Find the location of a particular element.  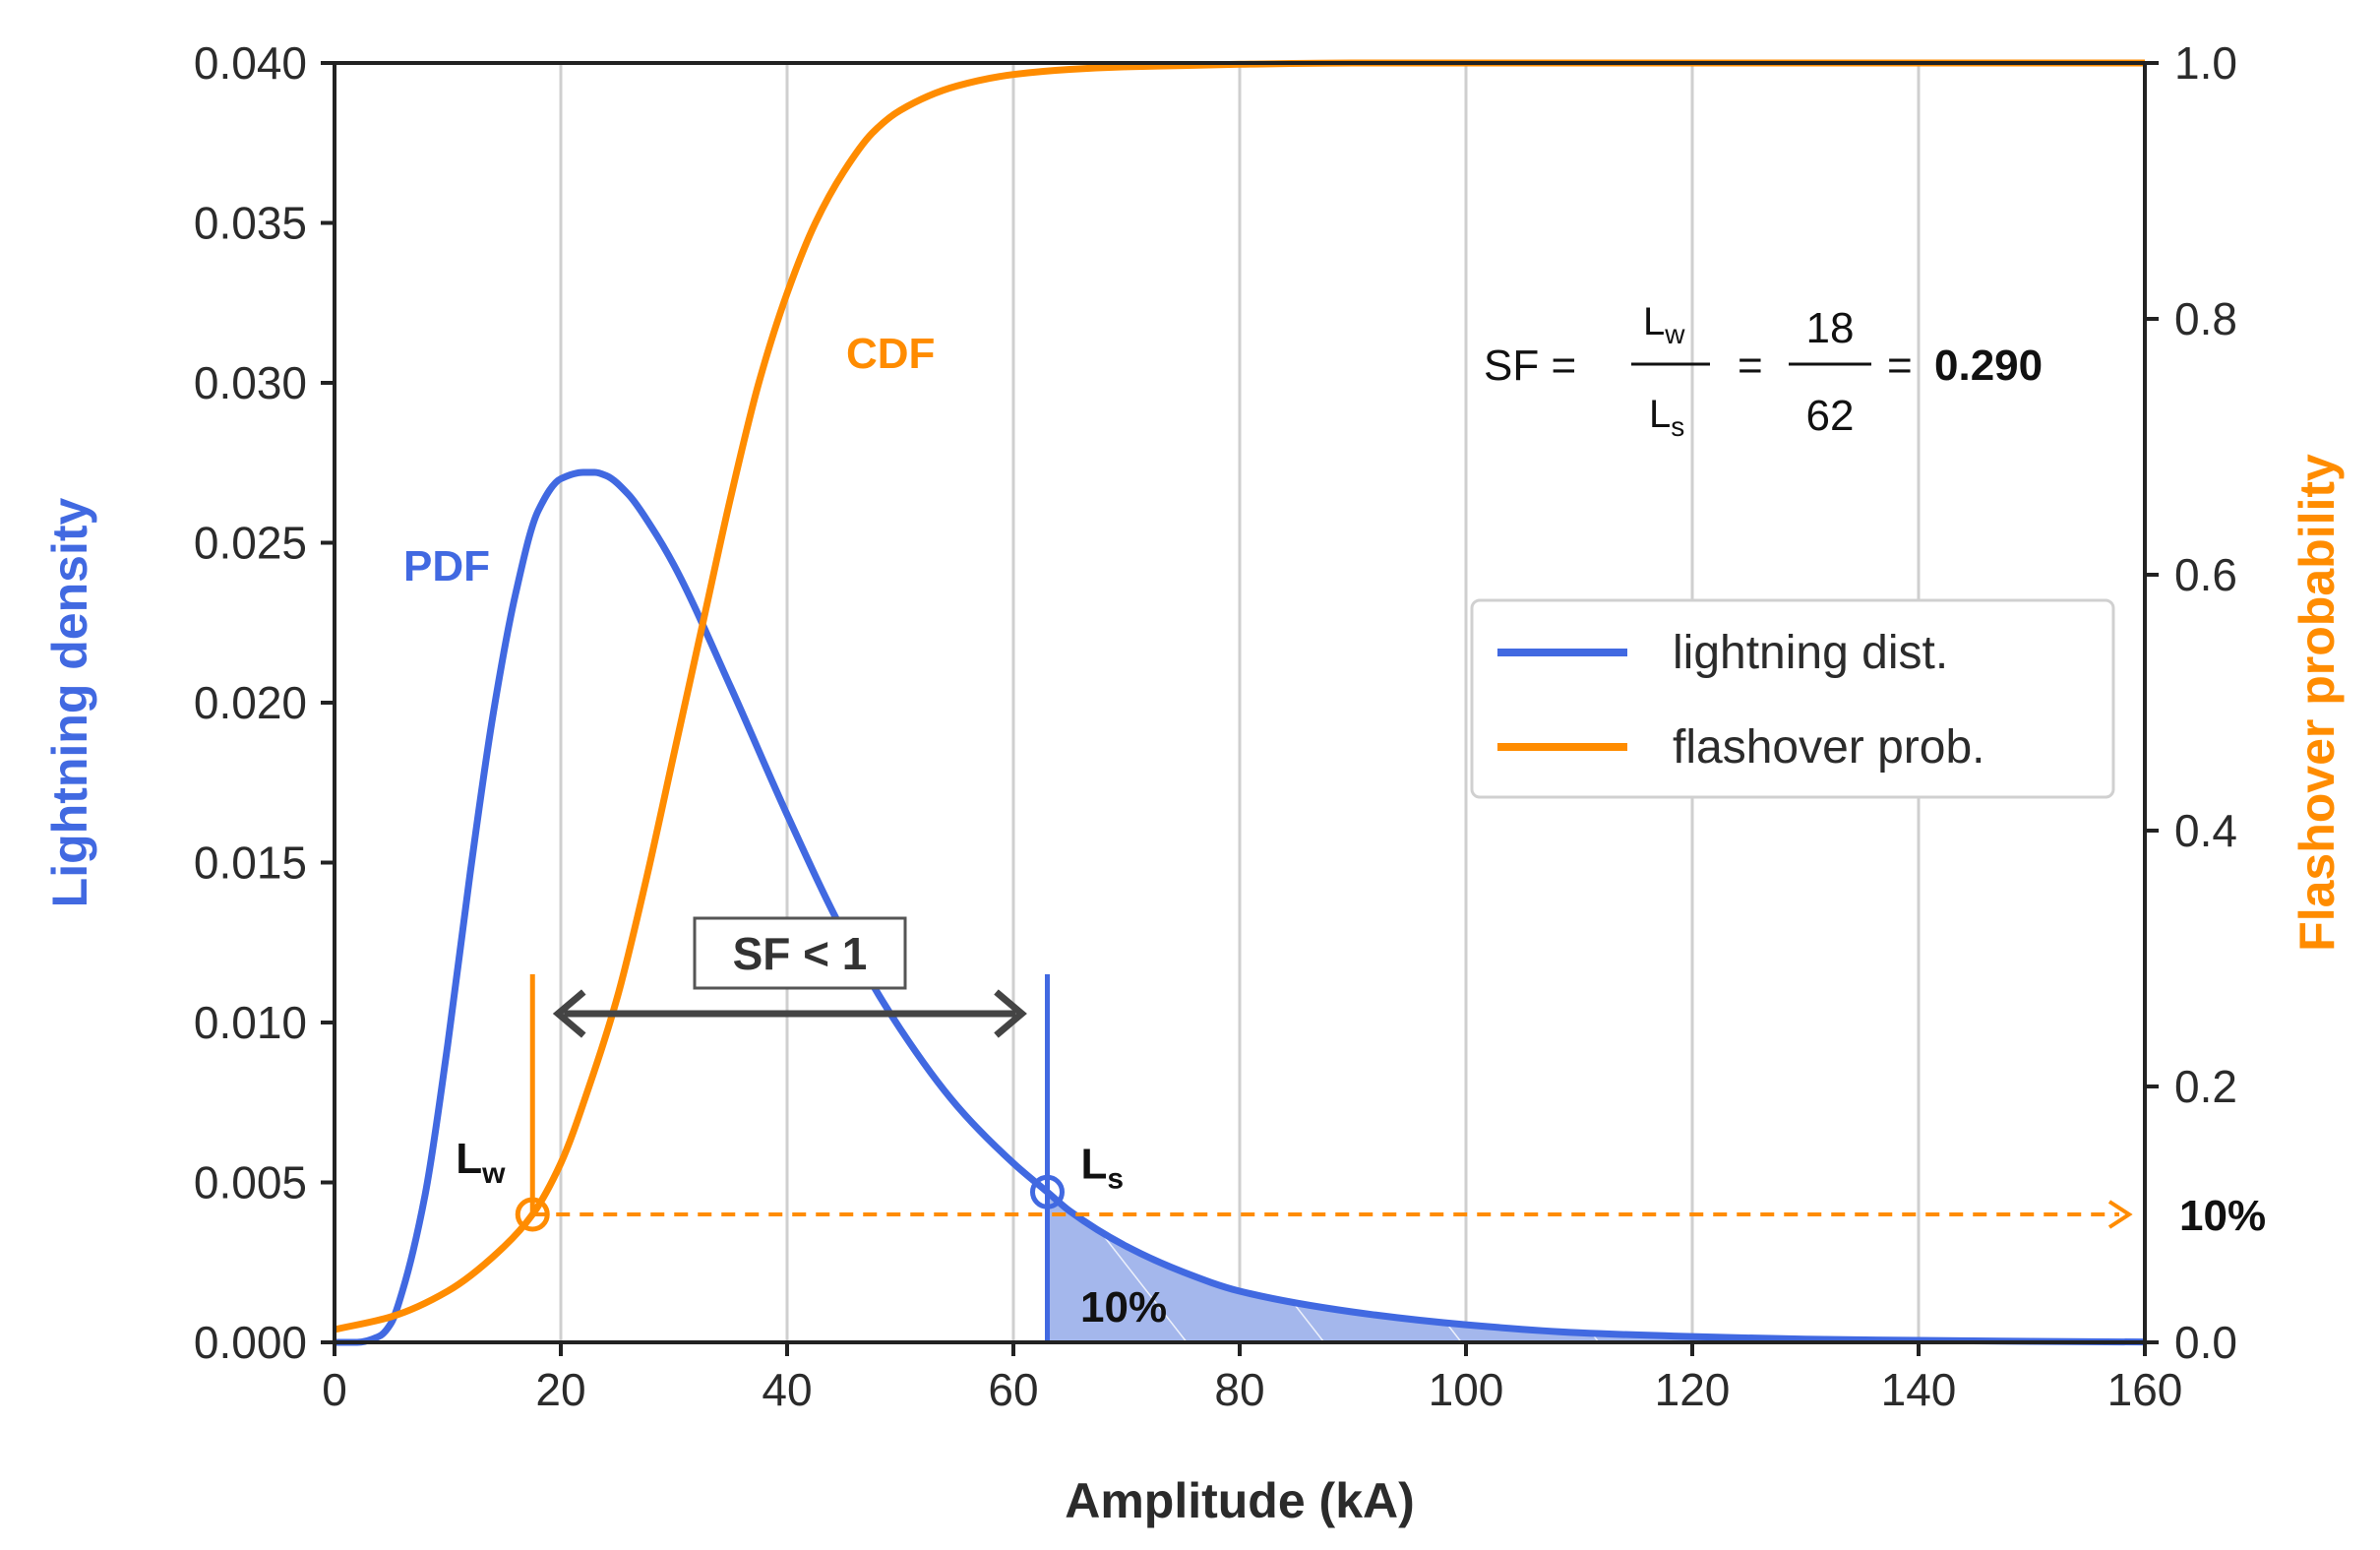

legend-entry-label: flashover prob. is located at coordinates (1829, 747).